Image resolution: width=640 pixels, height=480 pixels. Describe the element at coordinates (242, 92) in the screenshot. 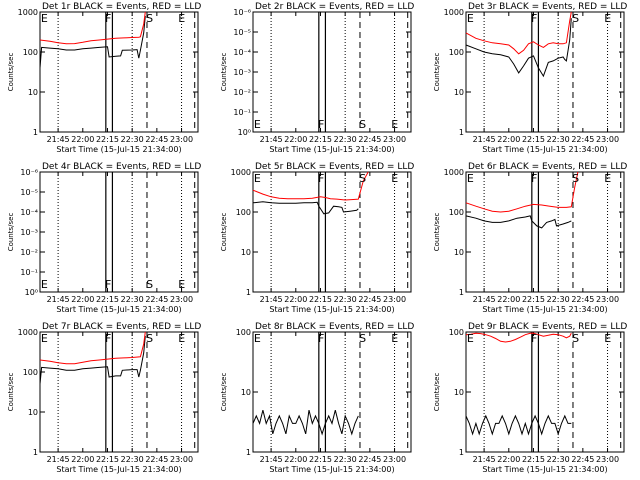

I see `y-tick-label: 10⁻²` at that location.